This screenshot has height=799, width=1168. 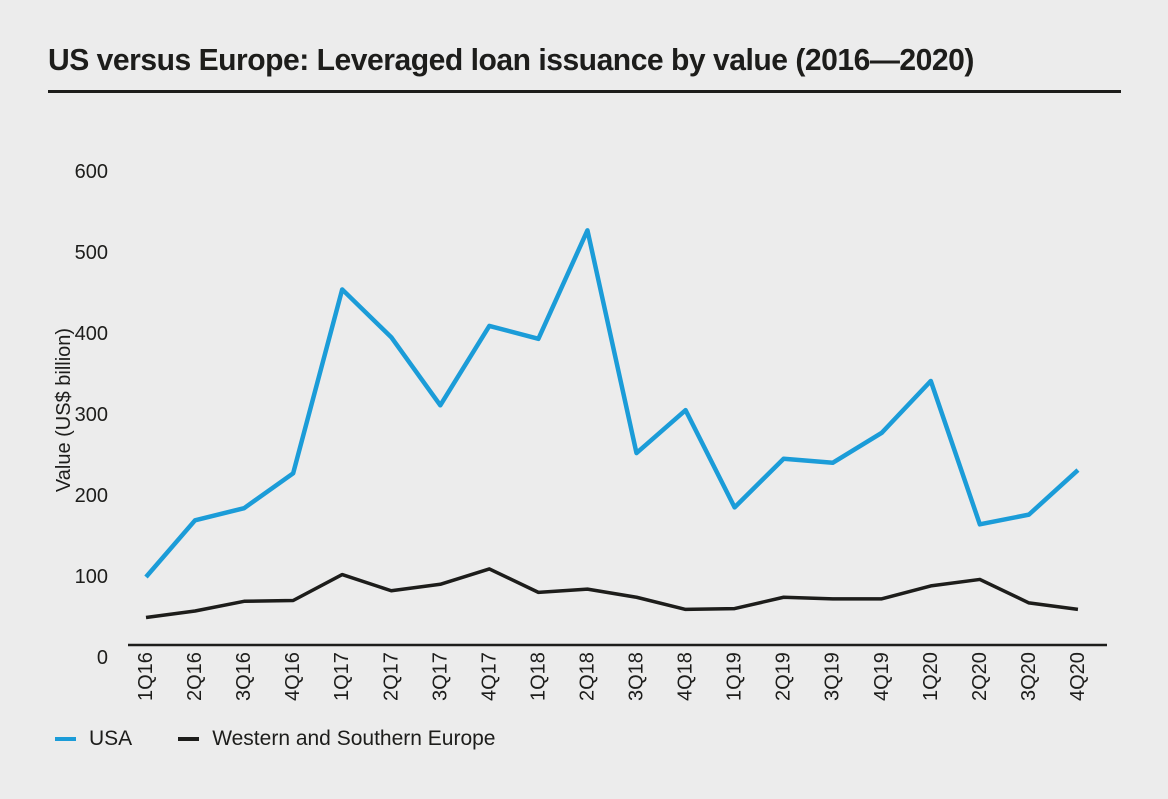 I want to click on y-tick-label: 400, so click(x=91, y=334).